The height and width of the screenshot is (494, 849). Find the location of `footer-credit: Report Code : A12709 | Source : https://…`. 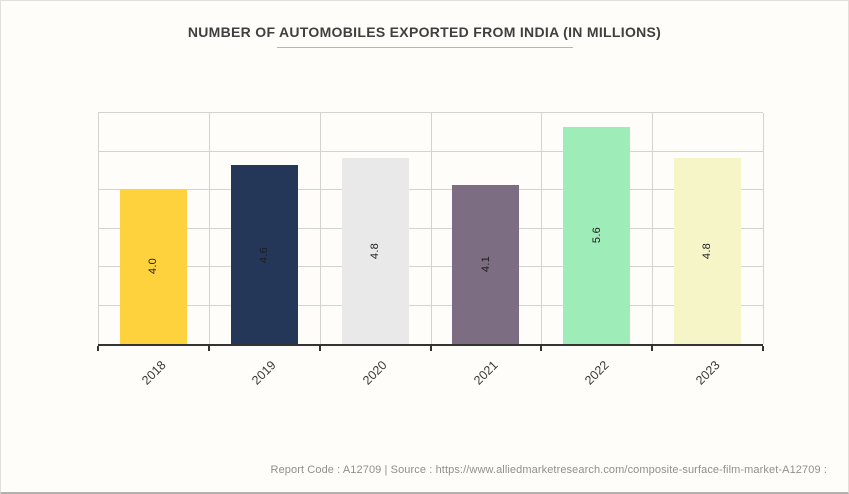

footer-credit: Report Code : A12709 | Source : https://… is located at coordinates (548, 470).